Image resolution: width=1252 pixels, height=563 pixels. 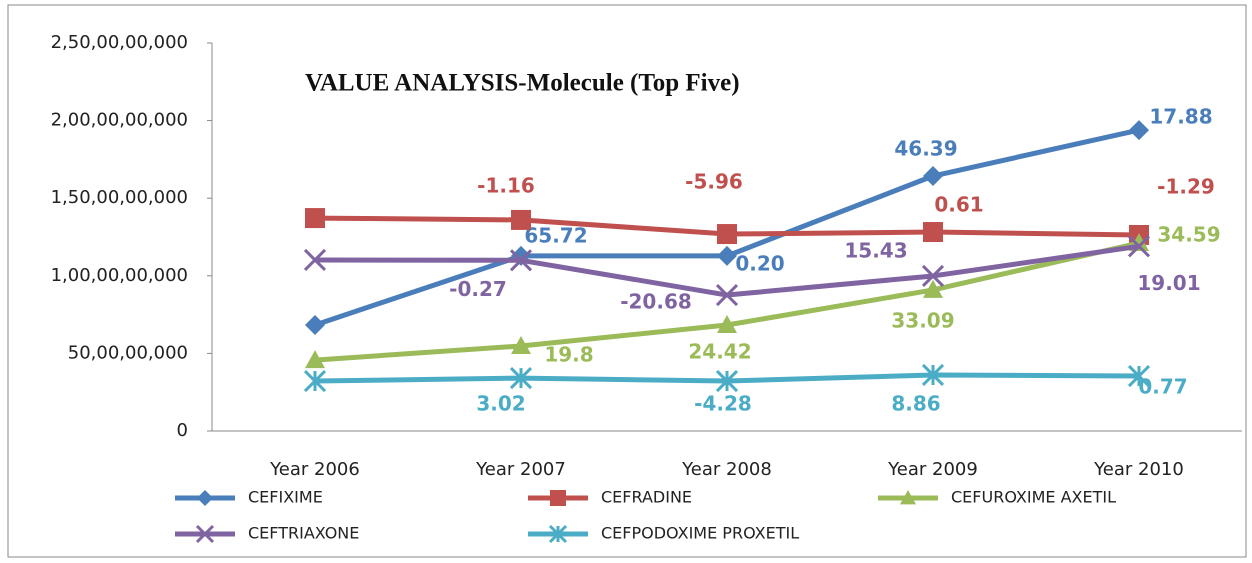 What do you see at coordinates (128, 352) in the screenshot?
I see `y-tick-label: 50,00,00,000` at bounding box center [128, 352].